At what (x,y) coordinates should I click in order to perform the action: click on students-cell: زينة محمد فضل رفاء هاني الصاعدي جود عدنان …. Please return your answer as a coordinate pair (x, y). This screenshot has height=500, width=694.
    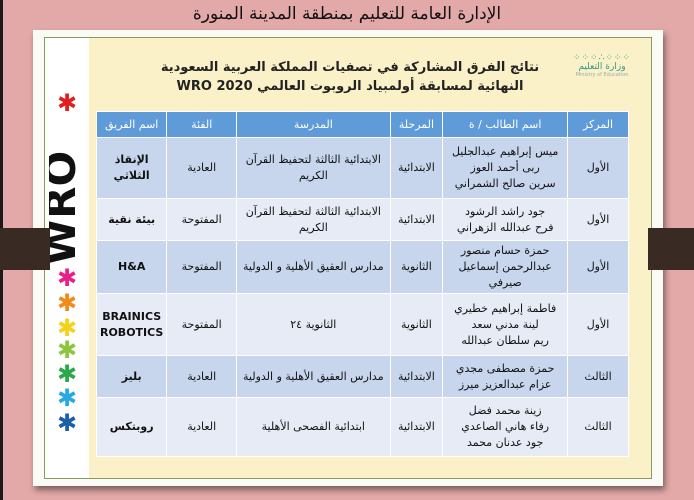
    Looking at the image, I should click on (505, 427).